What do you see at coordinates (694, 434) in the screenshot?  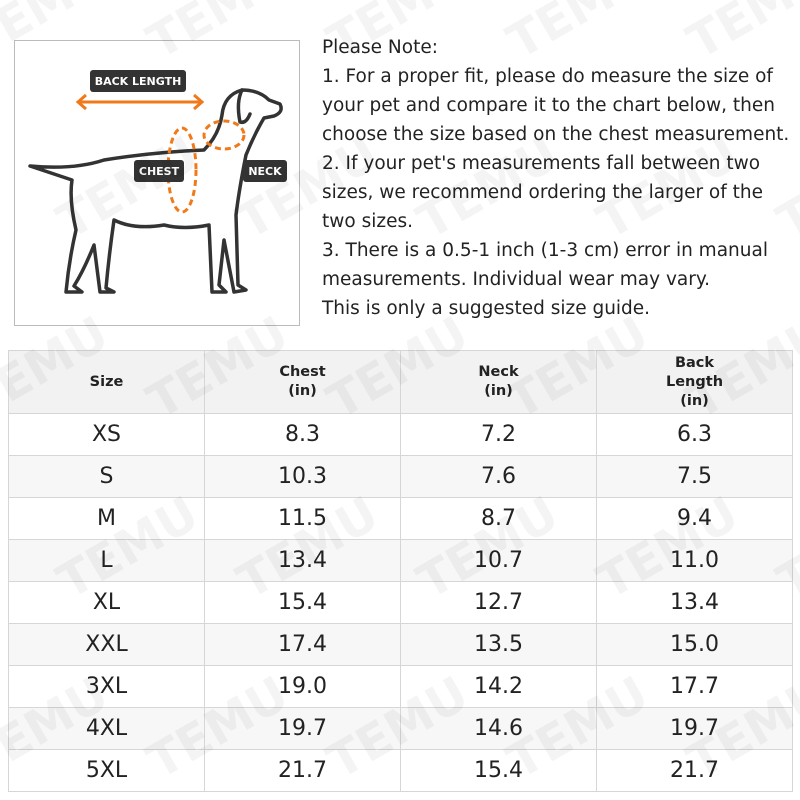 I see `cell: 6.3` at bounding box center [694, 434].